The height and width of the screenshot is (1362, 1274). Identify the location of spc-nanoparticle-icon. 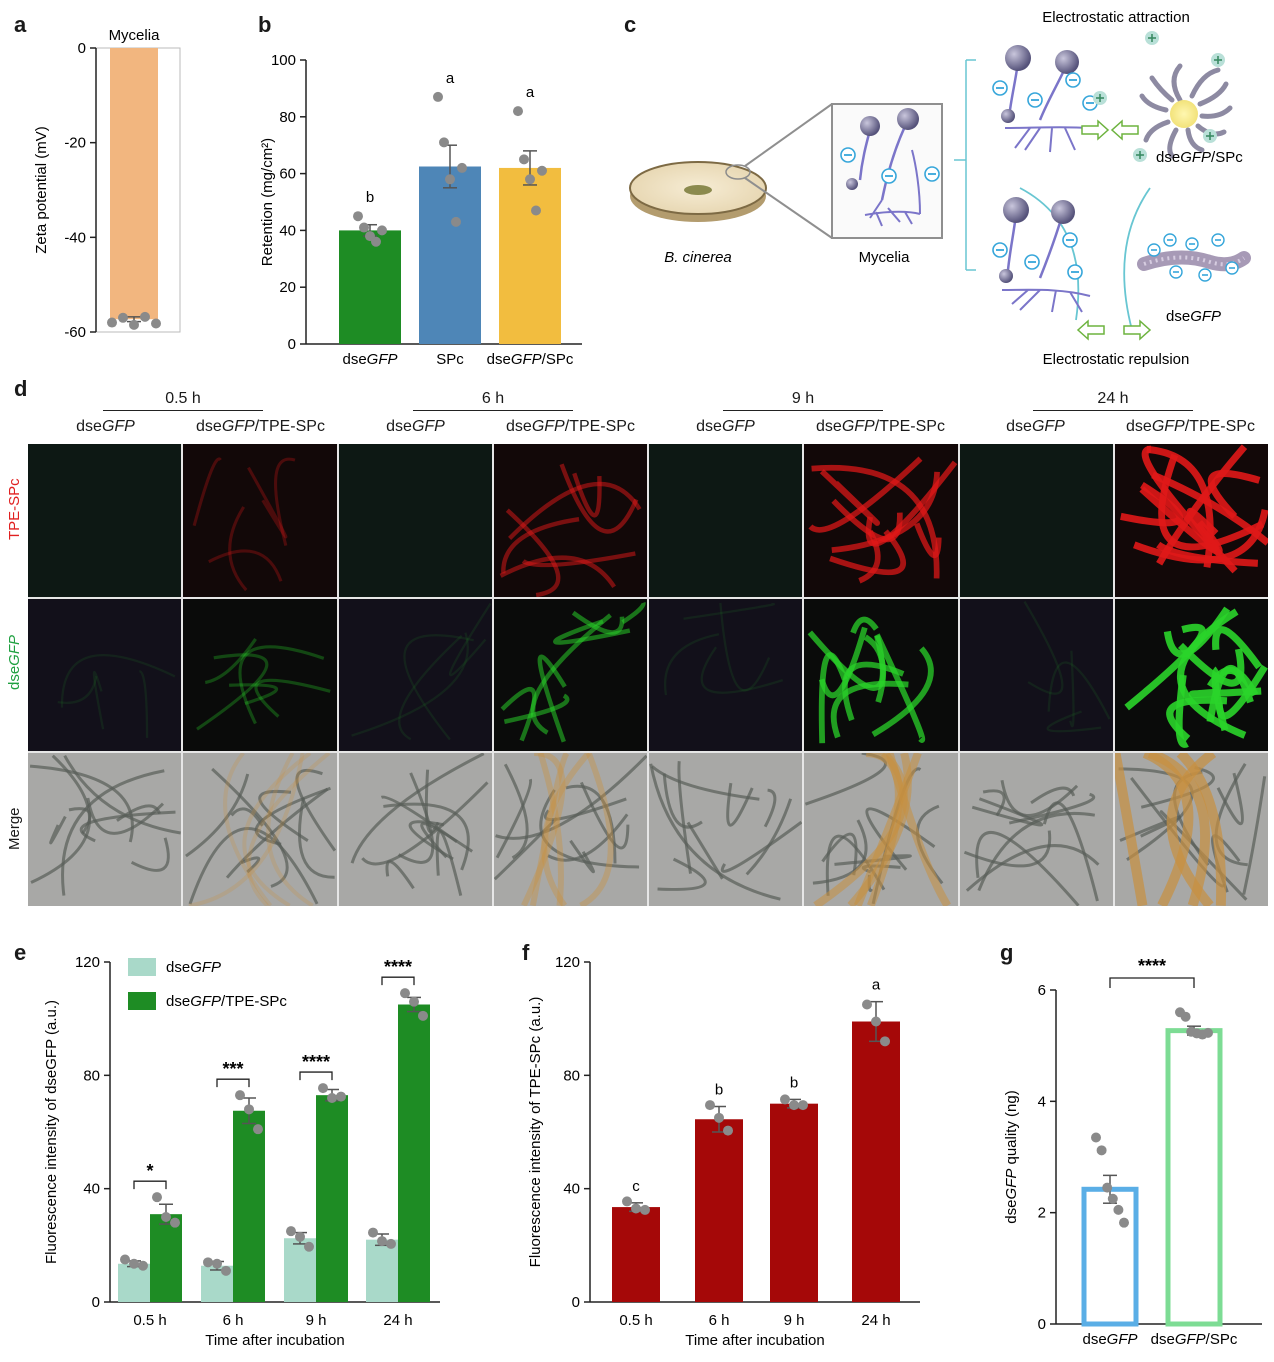
(1163, 96).